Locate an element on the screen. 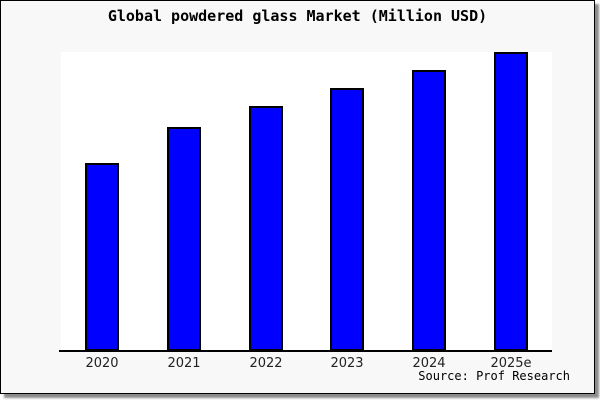 This screenshot has height=400, width=600. x-tick-label-2023: 2023 is located at coordinates (347, 363).